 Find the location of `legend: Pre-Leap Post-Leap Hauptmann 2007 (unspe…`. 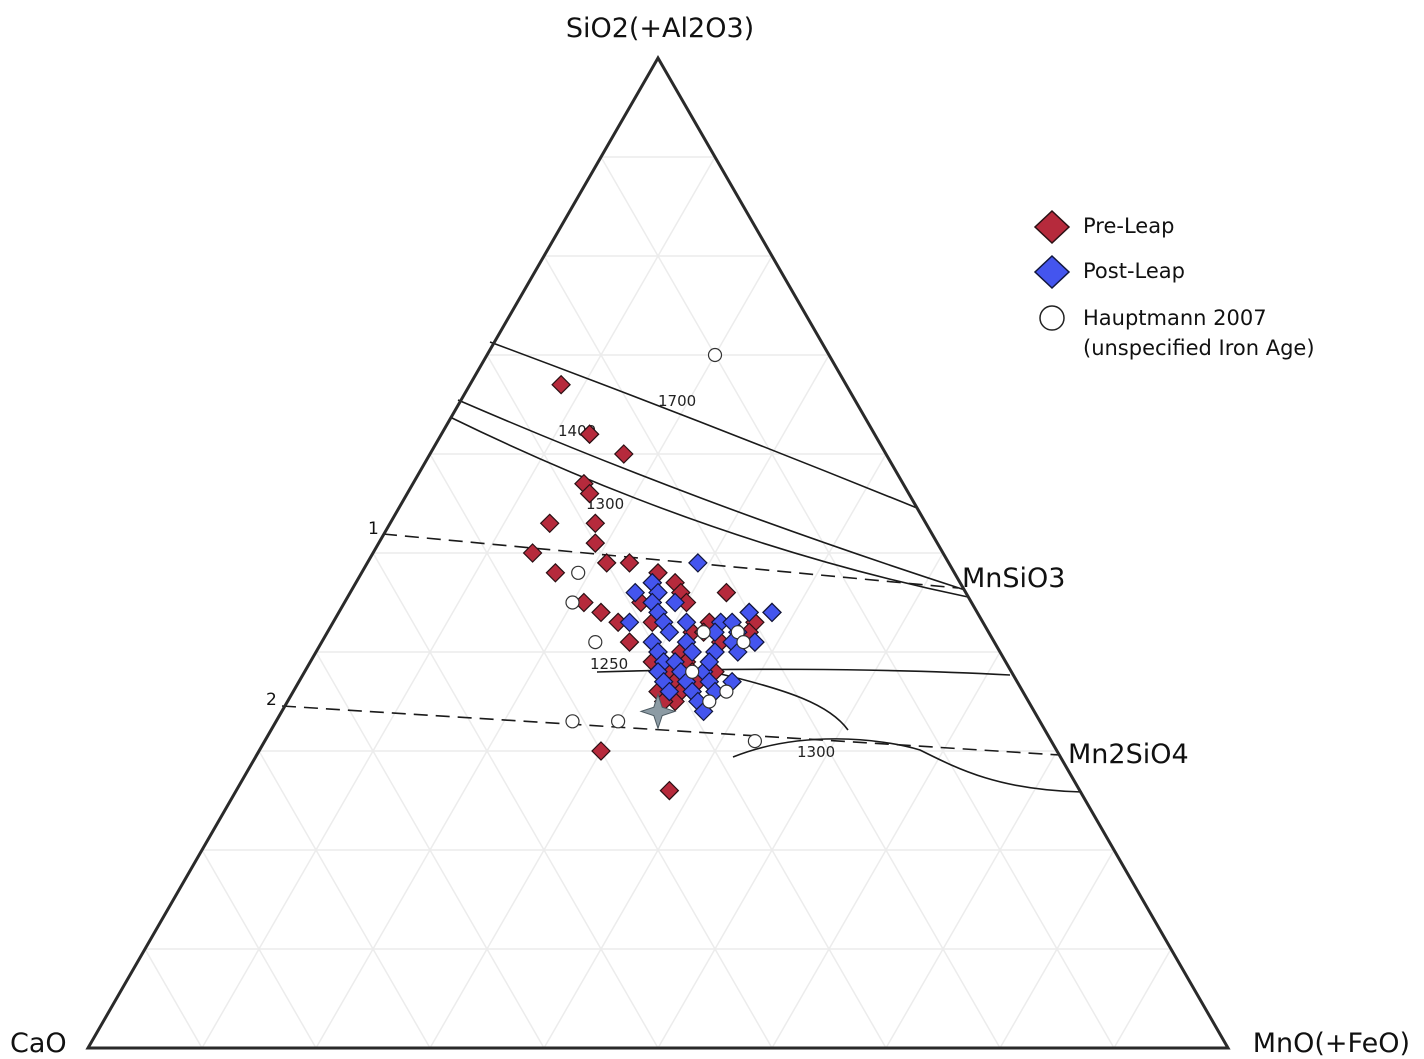

legend: Pre-Leap Post-Leap Hauptmann 2007 (unspe… is located at coordinates (1174, 284).